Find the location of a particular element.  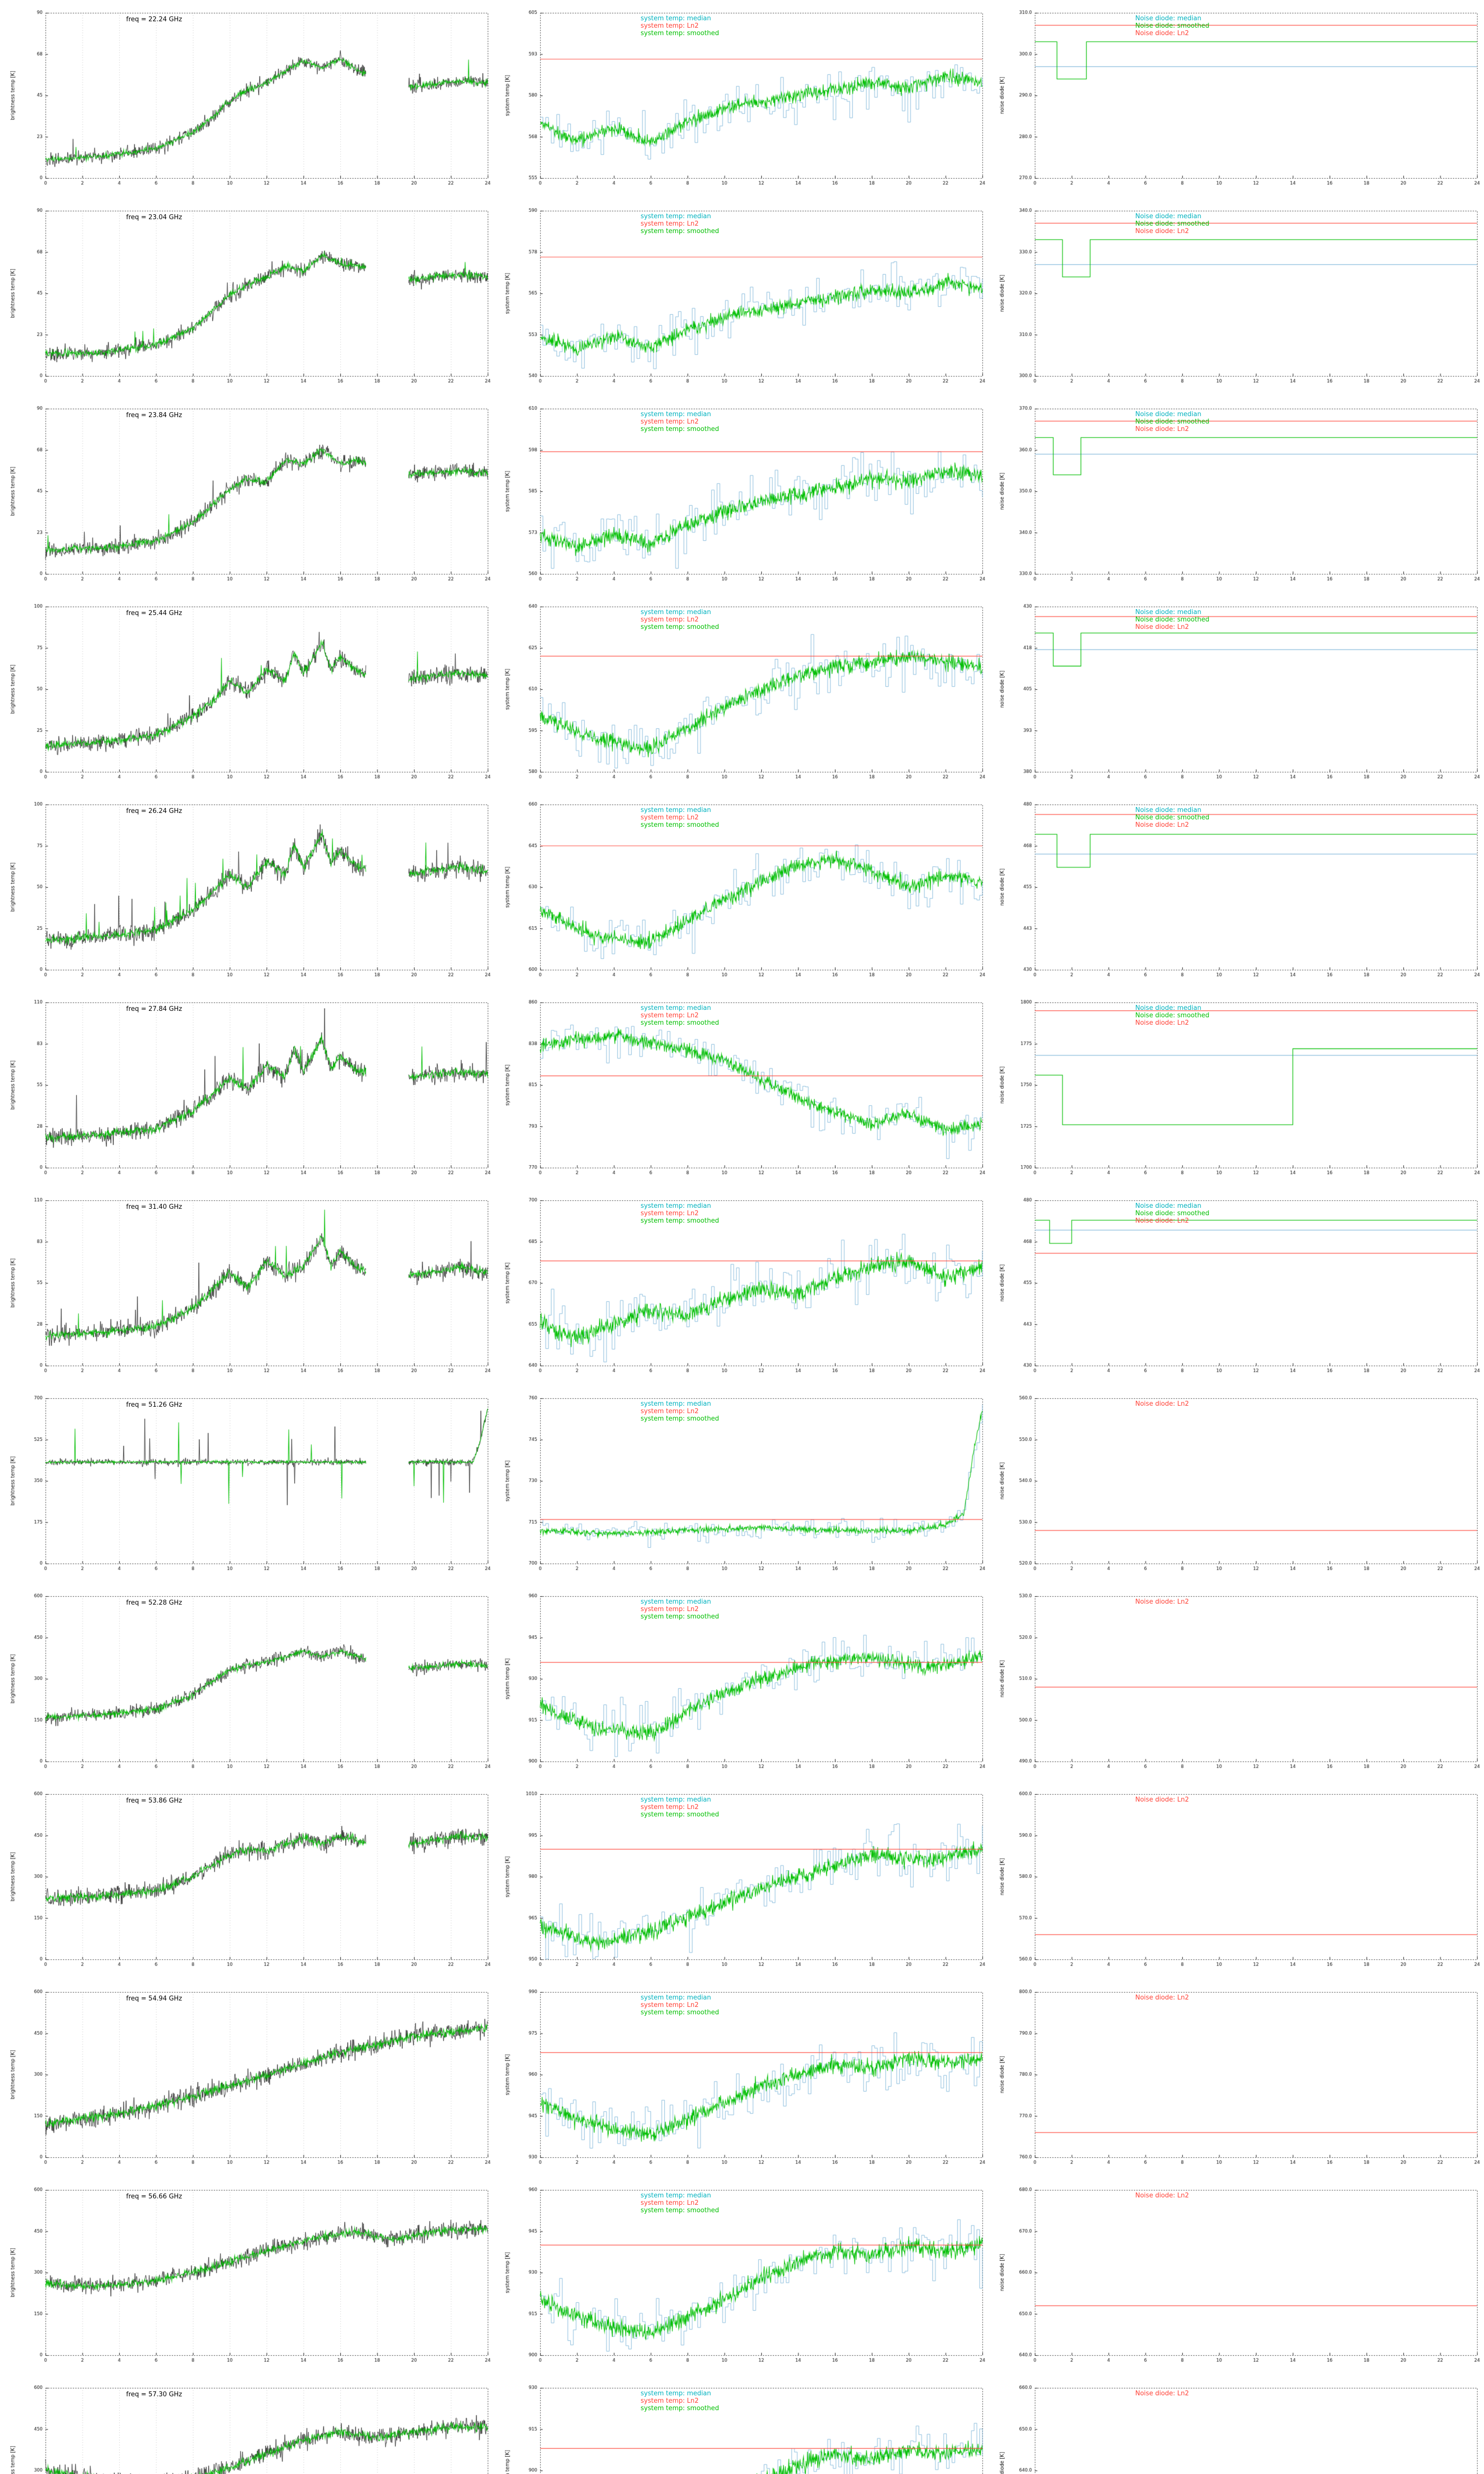

freq-title: freq = 53.86 GHz is located at coordinates (154, 1801).